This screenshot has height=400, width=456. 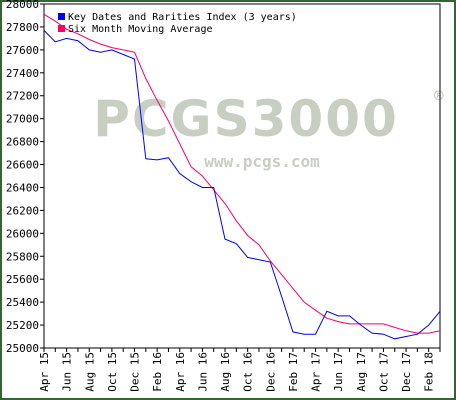 What do you see at coordinates (22, 325) in the screenshot?
I see `y-tick-label: 25200` at bounding box center [22, 325].